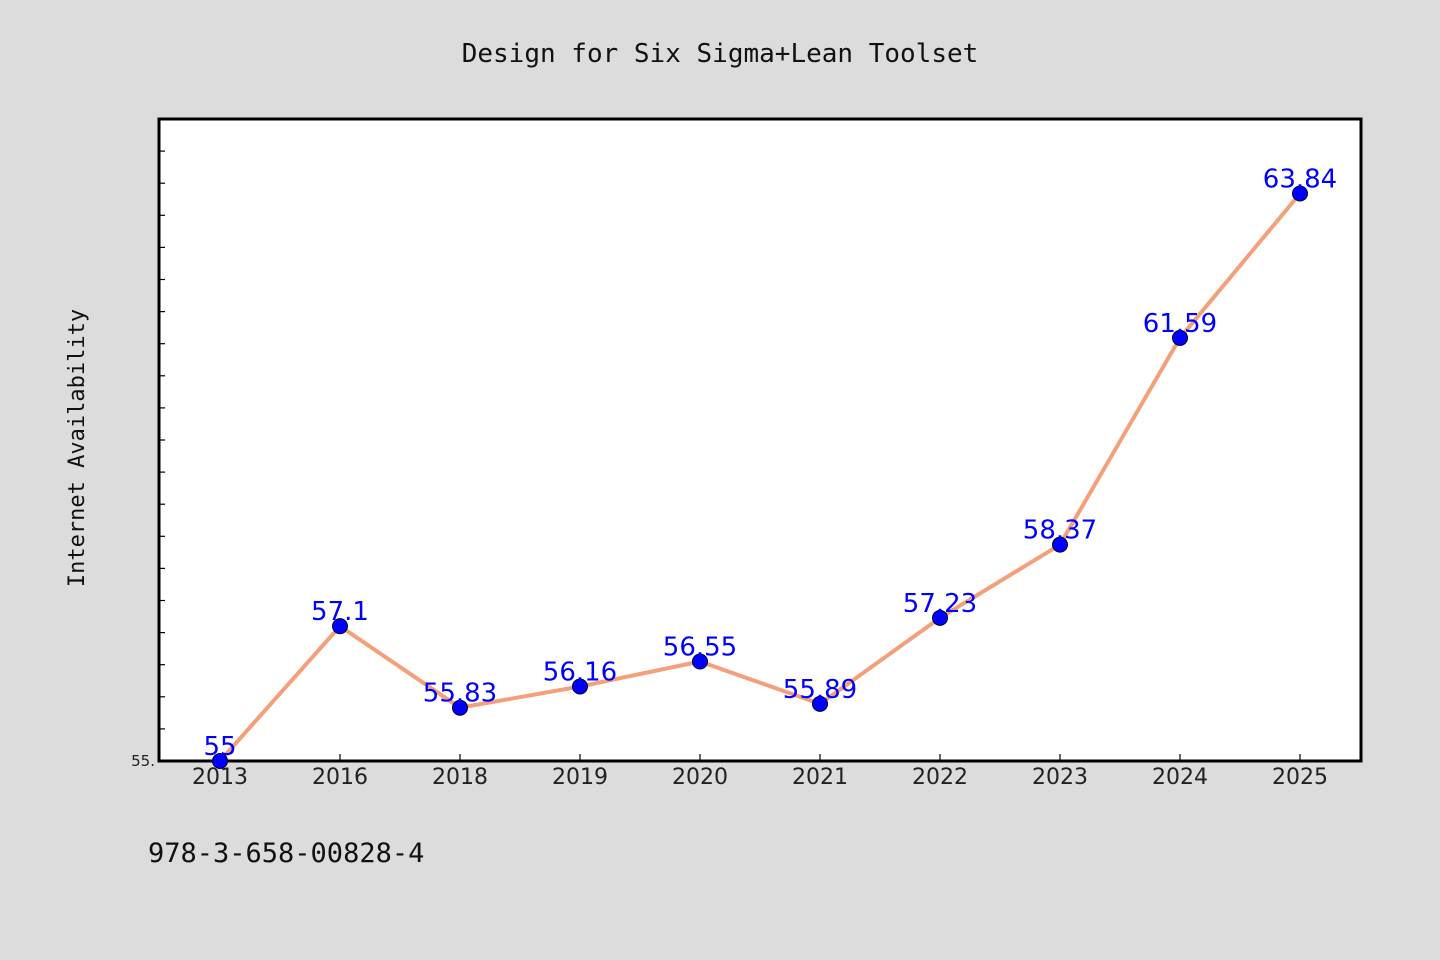 This screenshot has height=960, width=1440. What do you see at coordinates (760, 772) in the screenshot?
I see `x-axis-ticks: 2013 2016 2018 2019 2020 2021 2022 2023 2024 2025` at bounding box center [760, 772].